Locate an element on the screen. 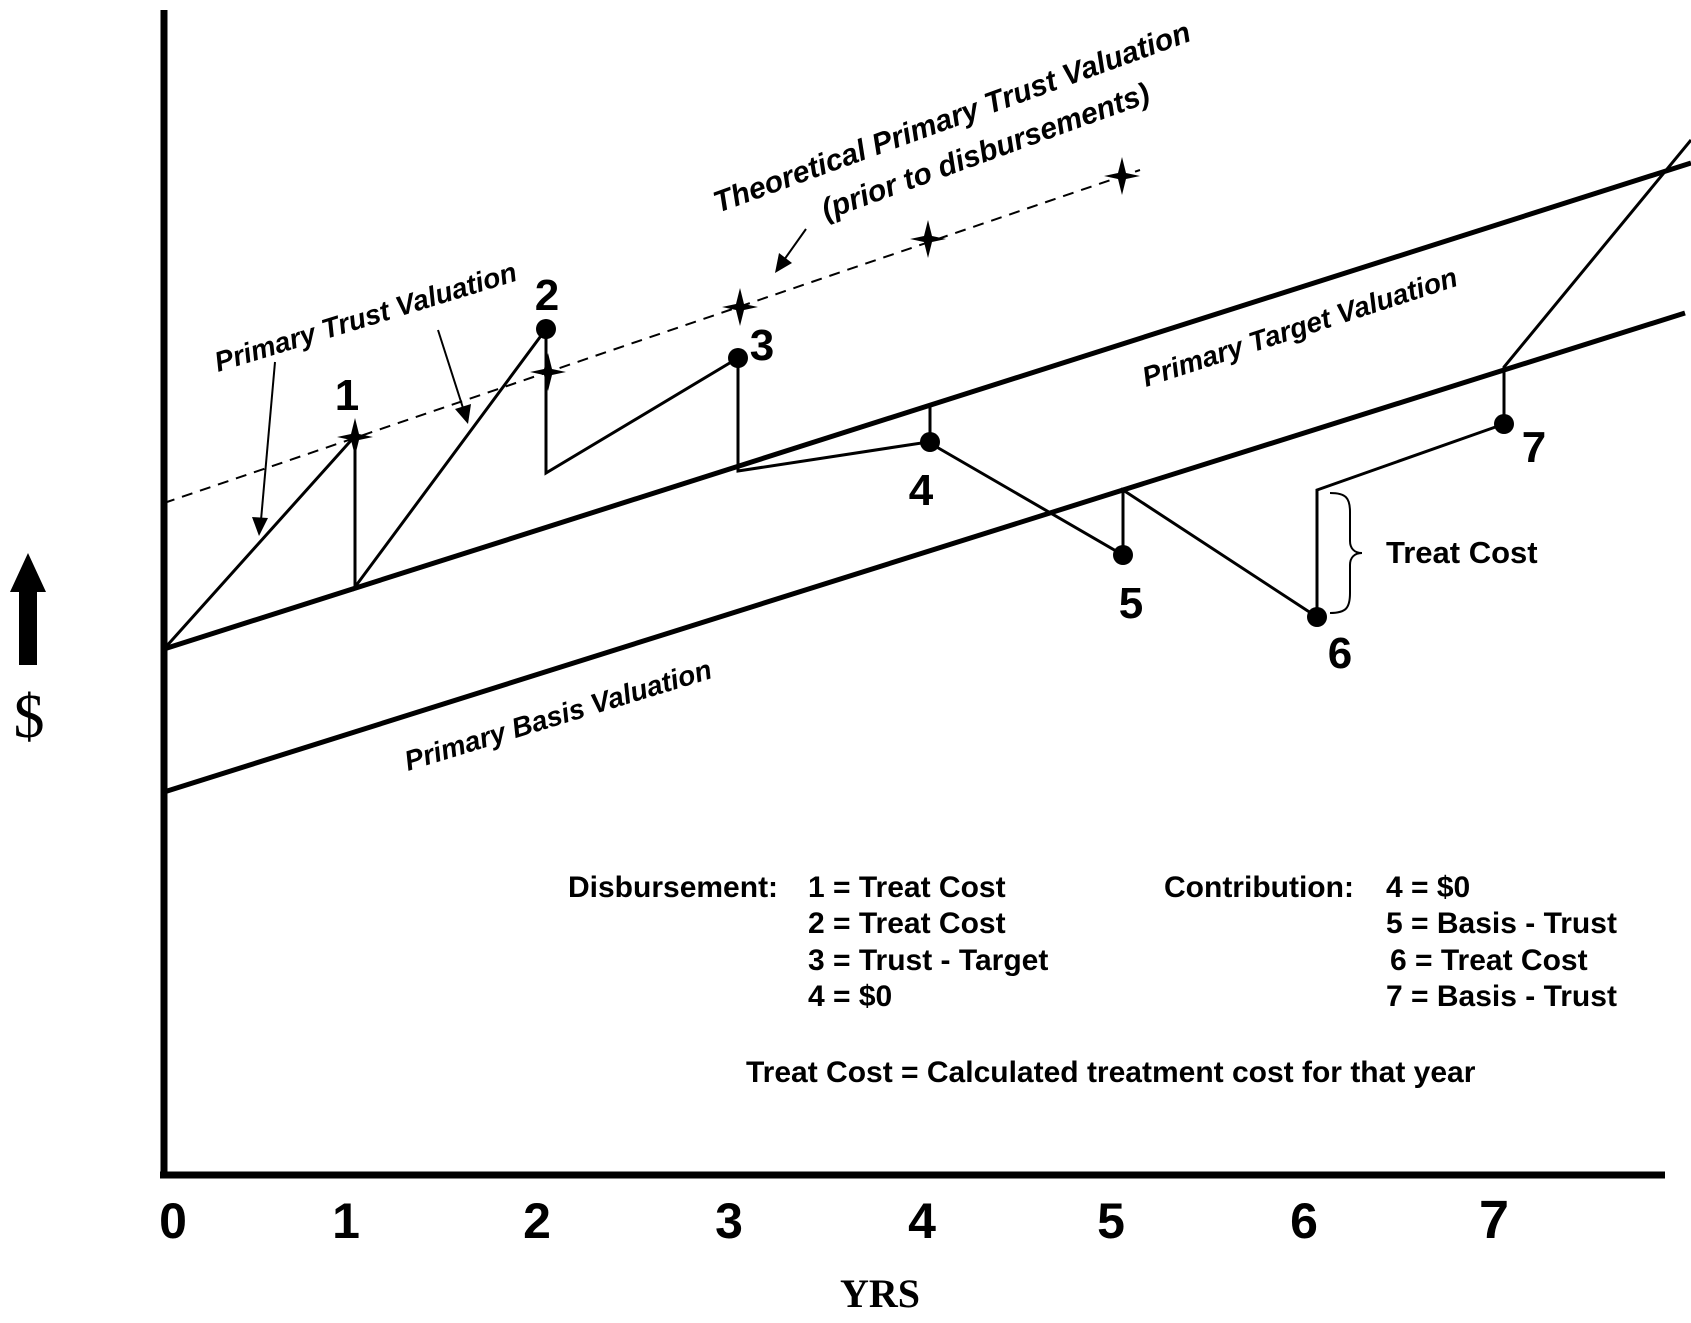 The width and height of the screenshot is (1691, 1323). disbursement-item-2: 2 = Treat Cost is located at coordinates (907, 923).